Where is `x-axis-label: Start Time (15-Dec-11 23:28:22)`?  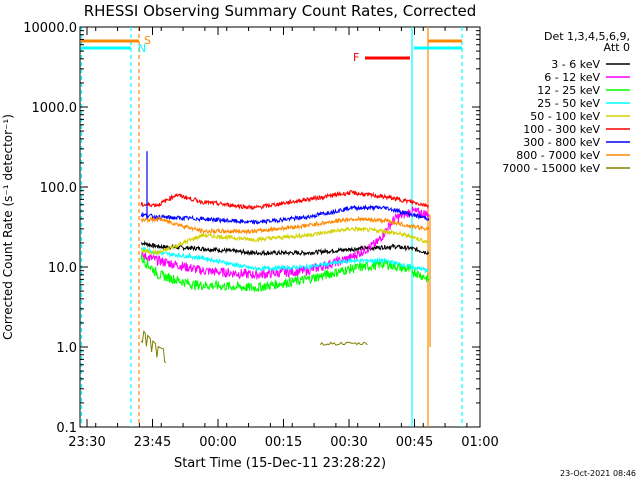 x-axis-label: Start Time (15-Dec-11 23:28:22) is located at coordinates (280, 463).